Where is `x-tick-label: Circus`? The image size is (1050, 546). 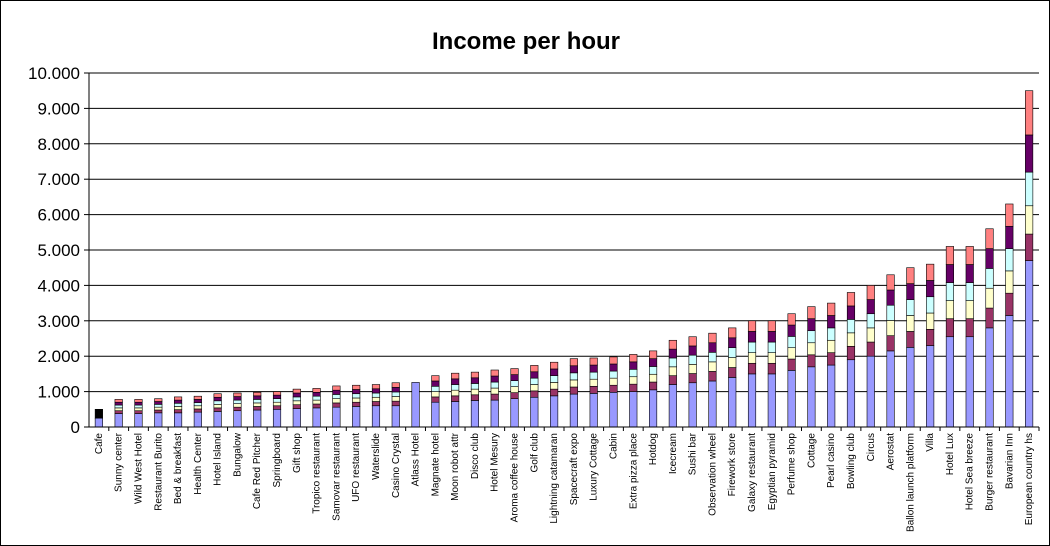 x-tick-label: Circus is located at coordinates (871, 447).